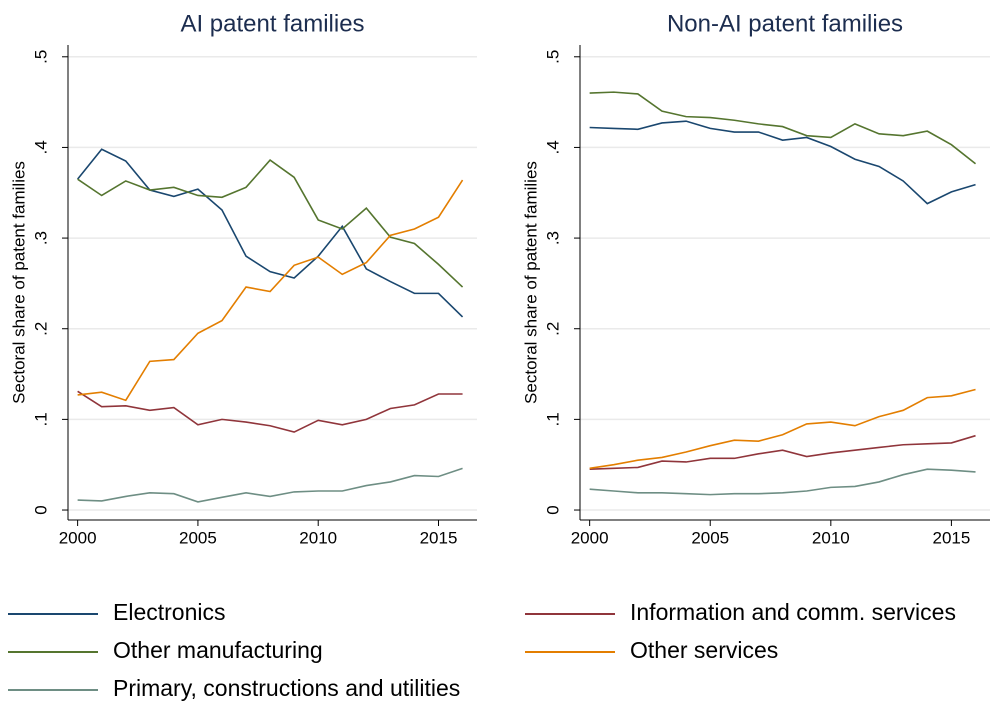 This screenshot has height=702, width=1008. Describe the element at coordinates (218, 650) in the screenshot. I see `legend-label: Other manufacturing` at that location.